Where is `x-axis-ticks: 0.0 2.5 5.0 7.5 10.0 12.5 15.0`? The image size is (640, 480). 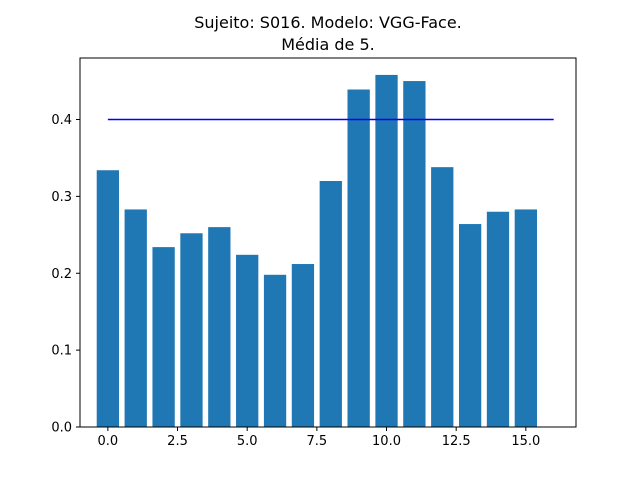 x-axis-ticks: 0.0 2.5 5.0 7.5 10.0 12.5 15.0 is located at coordinates (319, 438).